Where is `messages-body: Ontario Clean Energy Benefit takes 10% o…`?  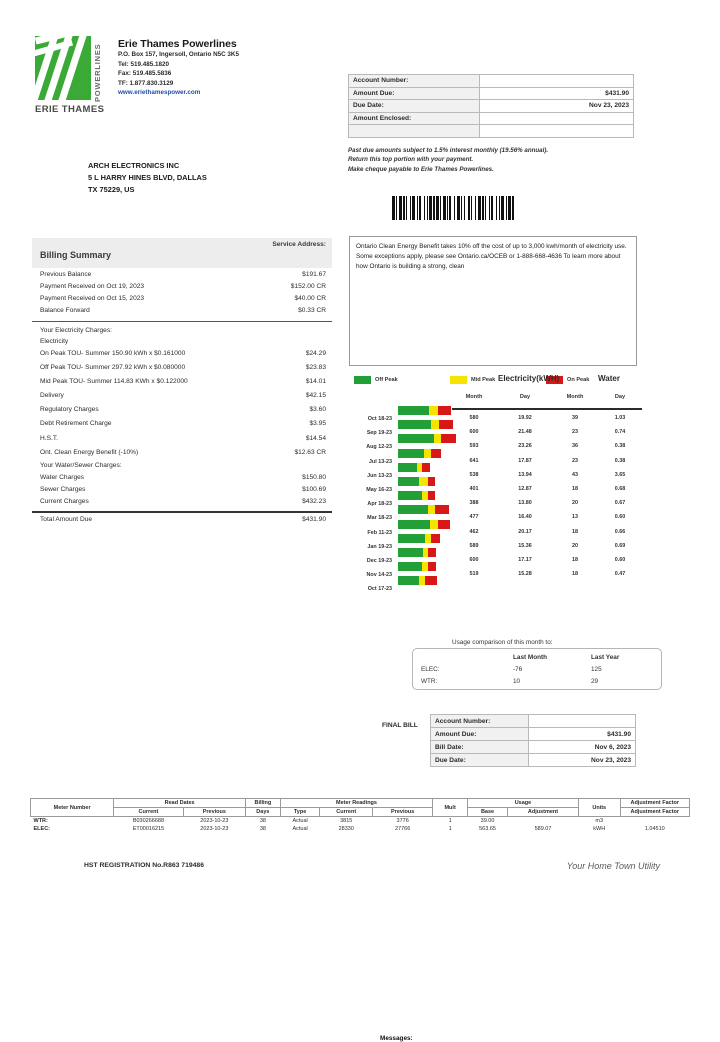 messages-body: Ontario Clean Energy Benefit takes 10% o… is located at coordinates (491, 256).